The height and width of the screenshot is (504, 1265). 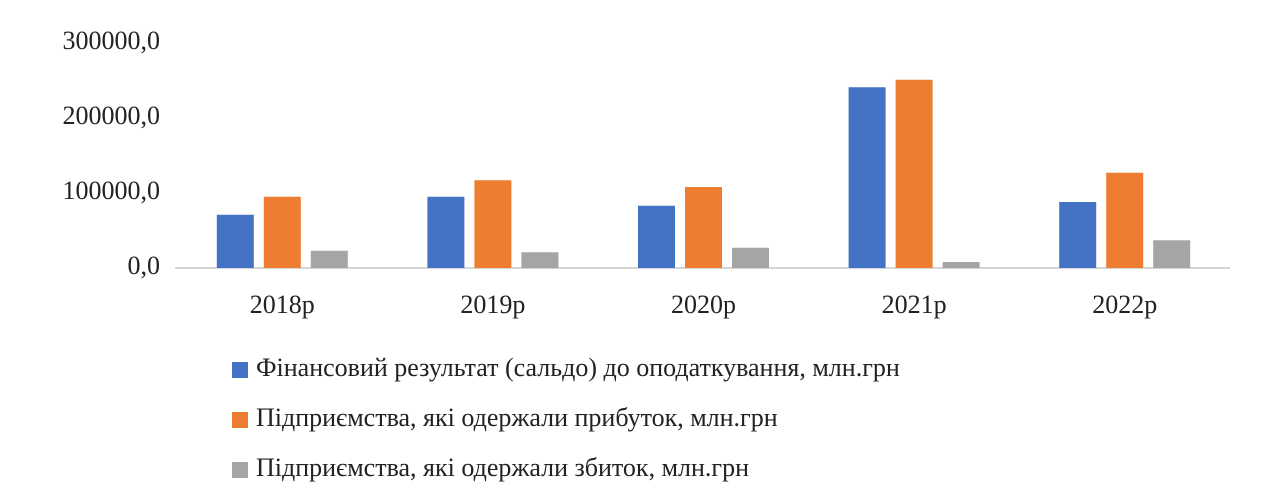 I want to click on x-tick-label: 2020р, so click(x=703, y=304).